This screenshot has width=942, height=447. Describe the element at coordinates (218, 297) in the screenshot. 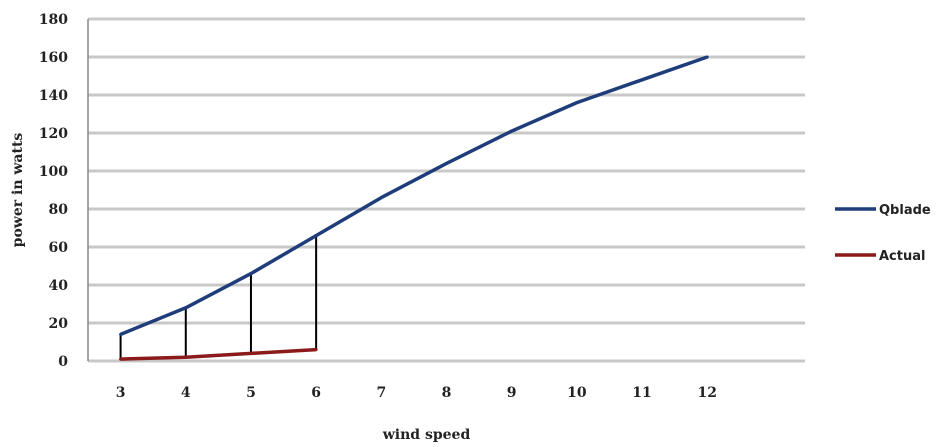

I see `drop-lines` at that location.